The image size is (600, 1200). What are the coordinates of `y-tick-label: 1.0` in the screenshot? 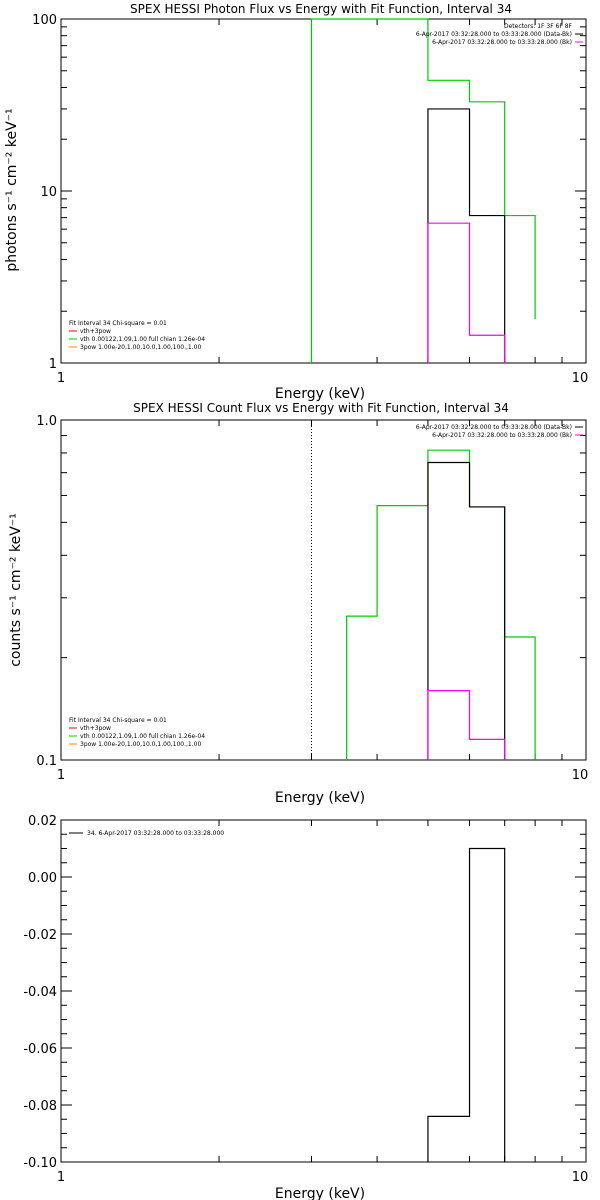 It's located at (46, 421).